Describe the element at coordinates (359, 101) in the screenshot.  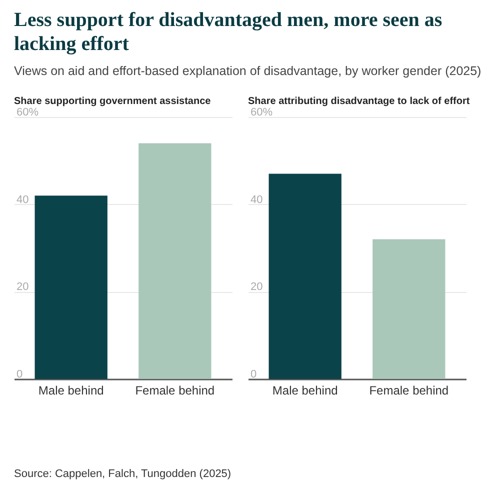
I see `y-axis-title: Share attributing disadvantage to lack of effort` at that location.